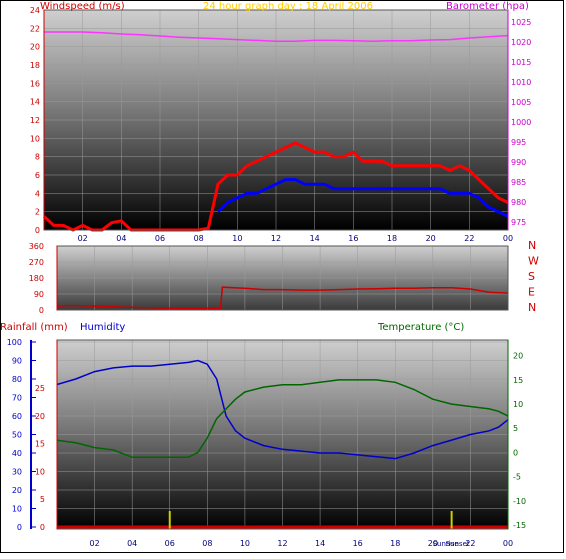 This screenshot has height=559, width=566. What do you see at coordinates (521, 62) in the screenshot?
I see `barometer-y-tick-label: 1015` at bounding box center [521, 62].